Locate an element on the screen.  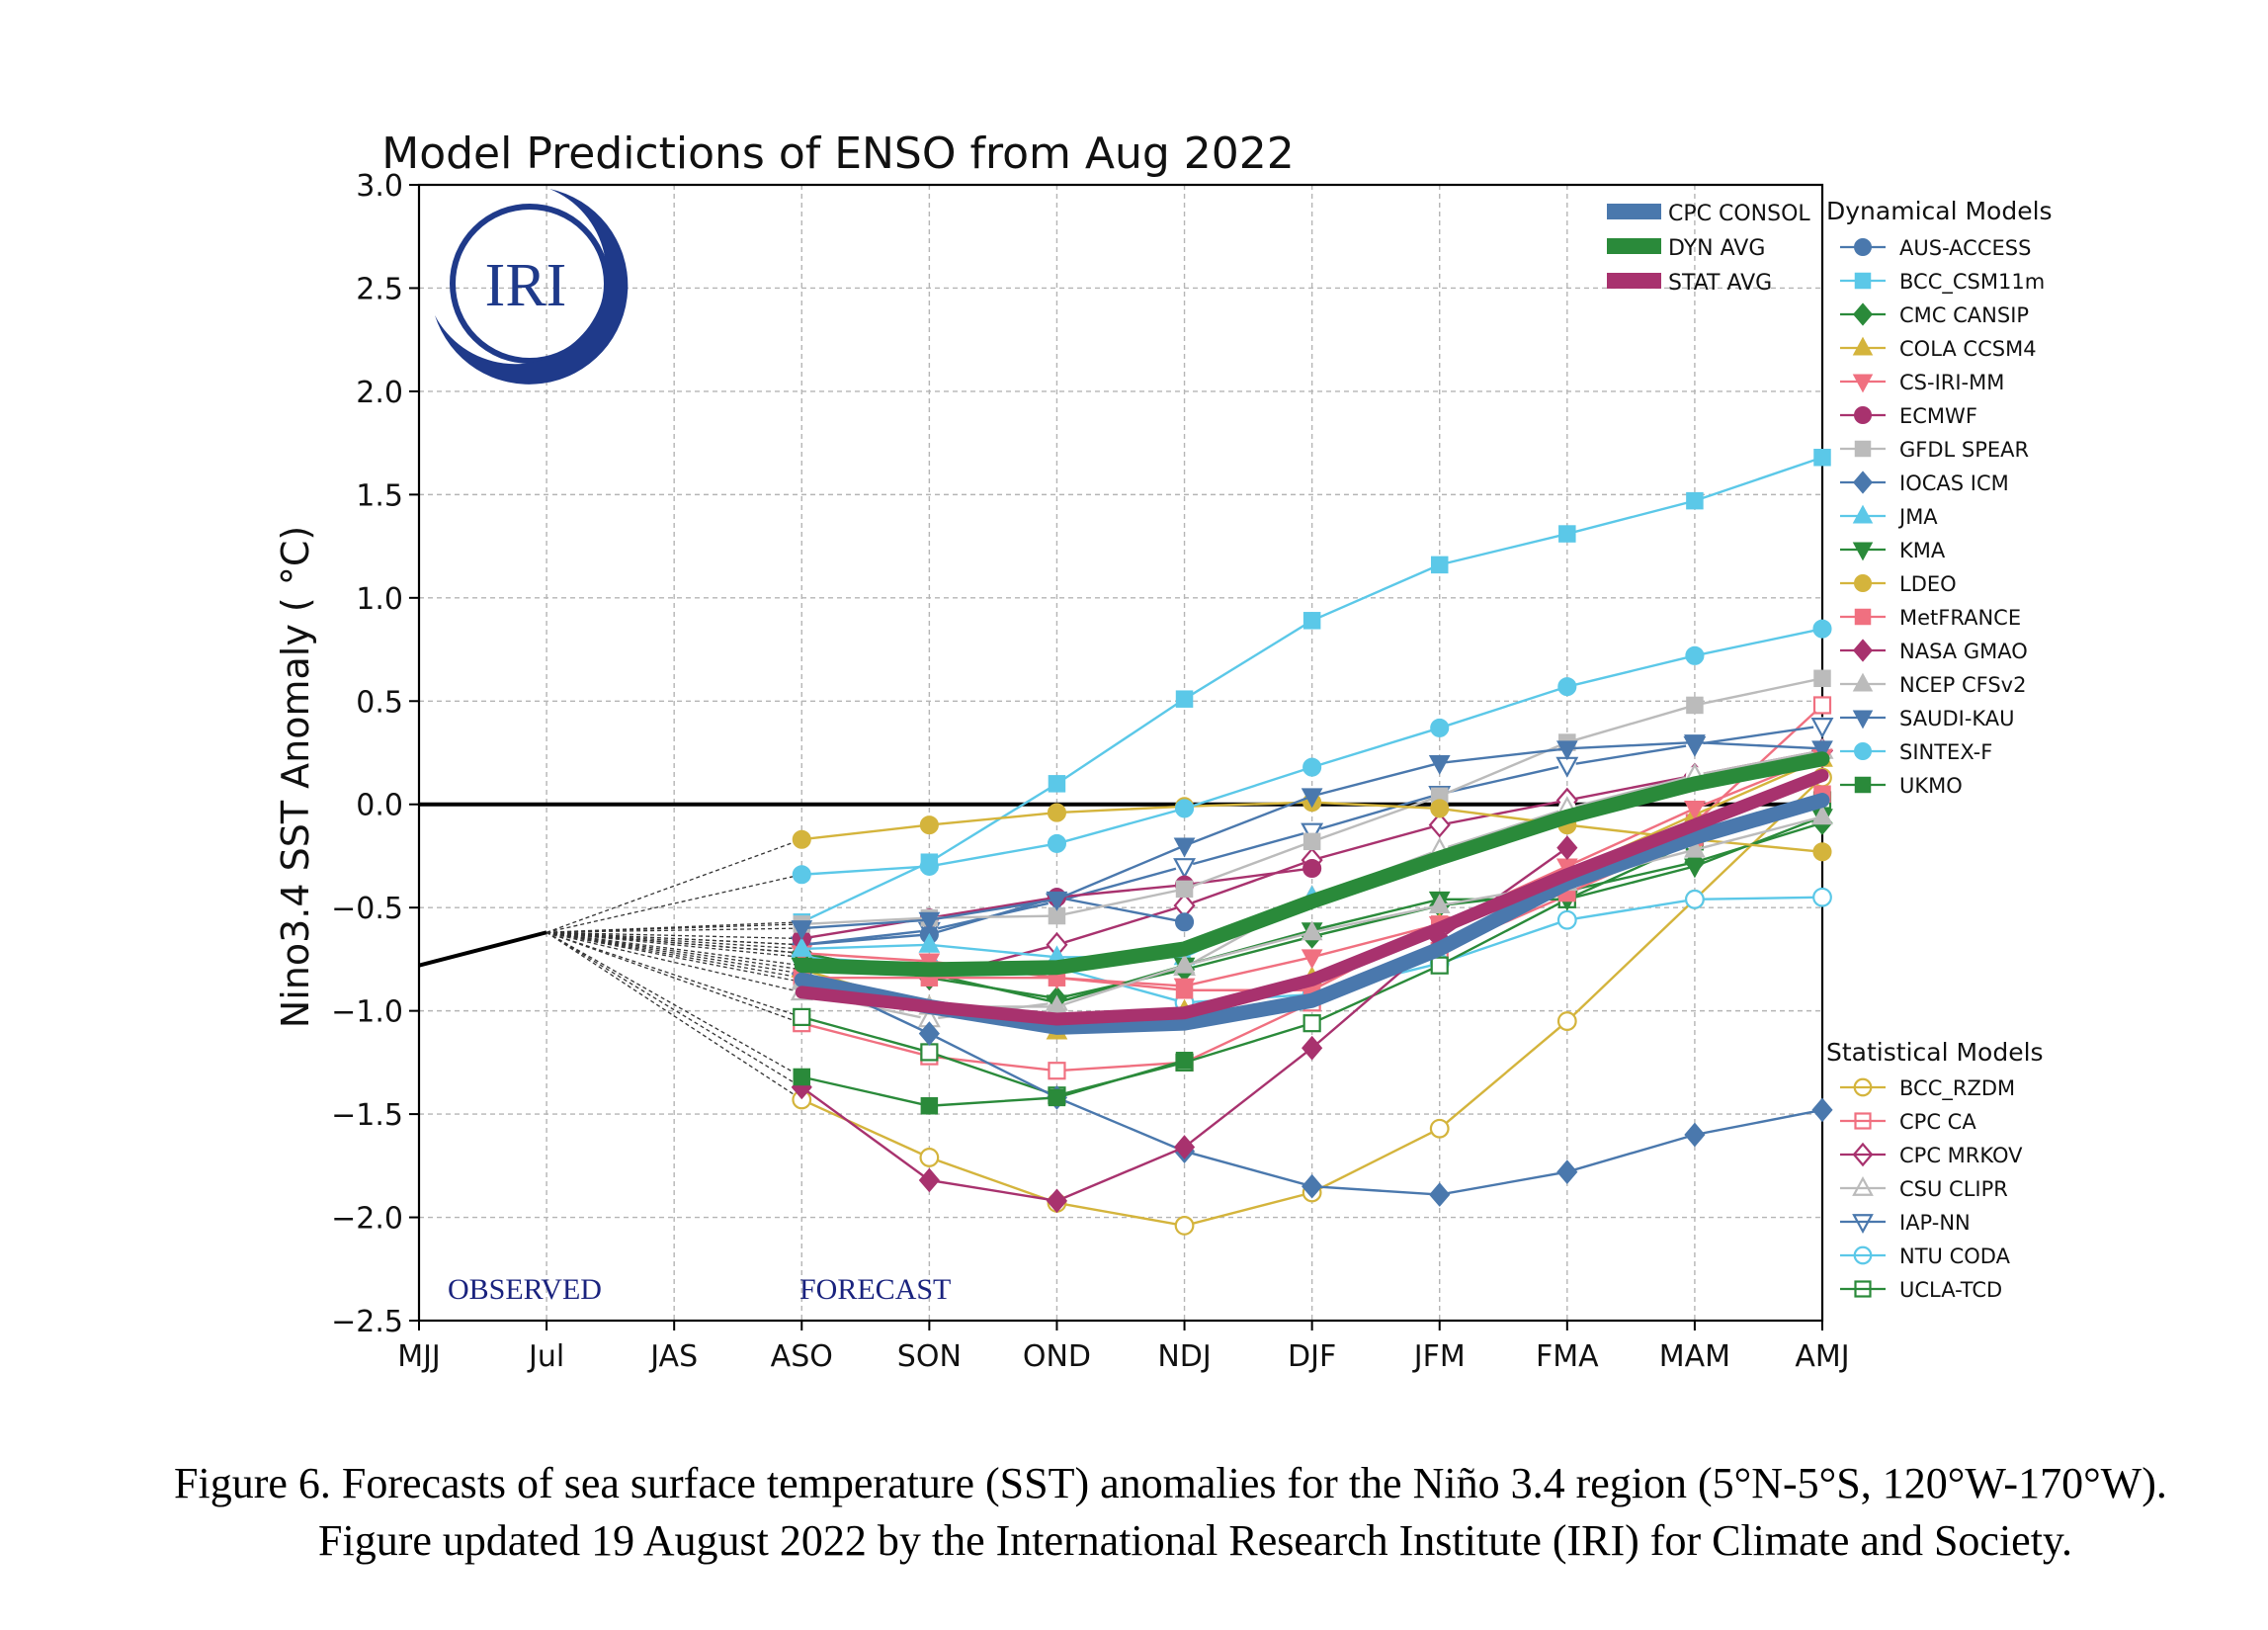
legend-label-kma: KMA is located at coordinates (1922, 550).